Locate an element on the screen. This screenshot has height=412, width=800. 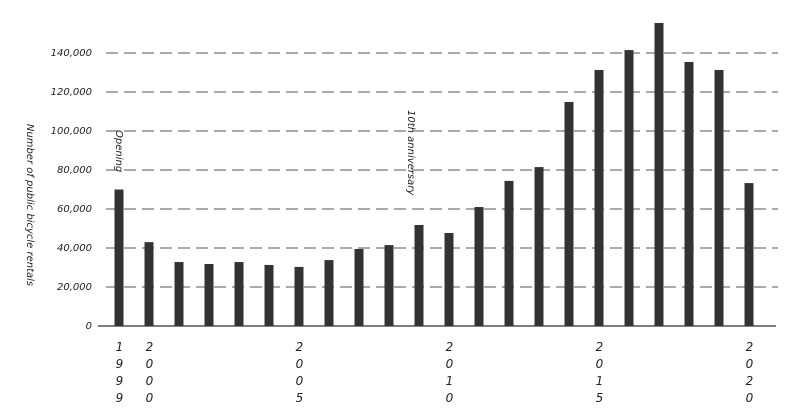
y-tick-label: 140,000 is located at coordinates (71, 53).